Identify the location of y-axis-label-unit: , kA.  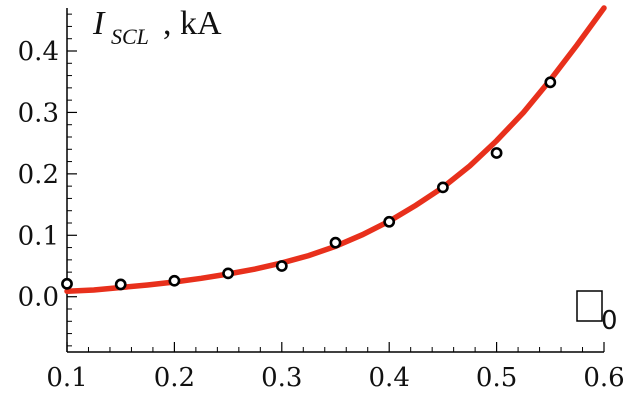
(192, 23).